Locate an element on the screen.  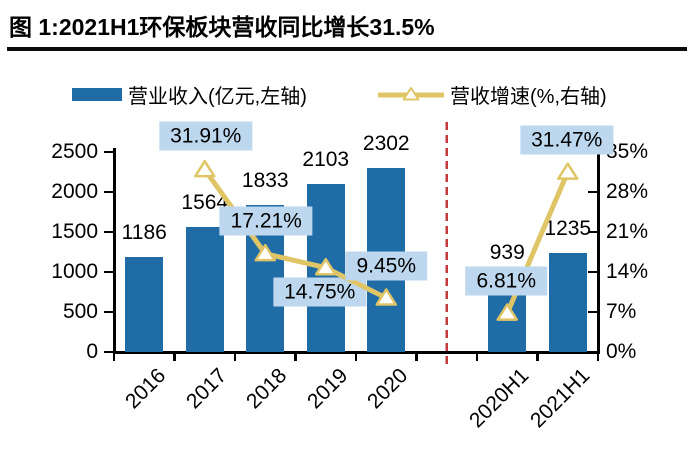
bar-value-label-2018: 1833 is located at coordinates (265, 181).